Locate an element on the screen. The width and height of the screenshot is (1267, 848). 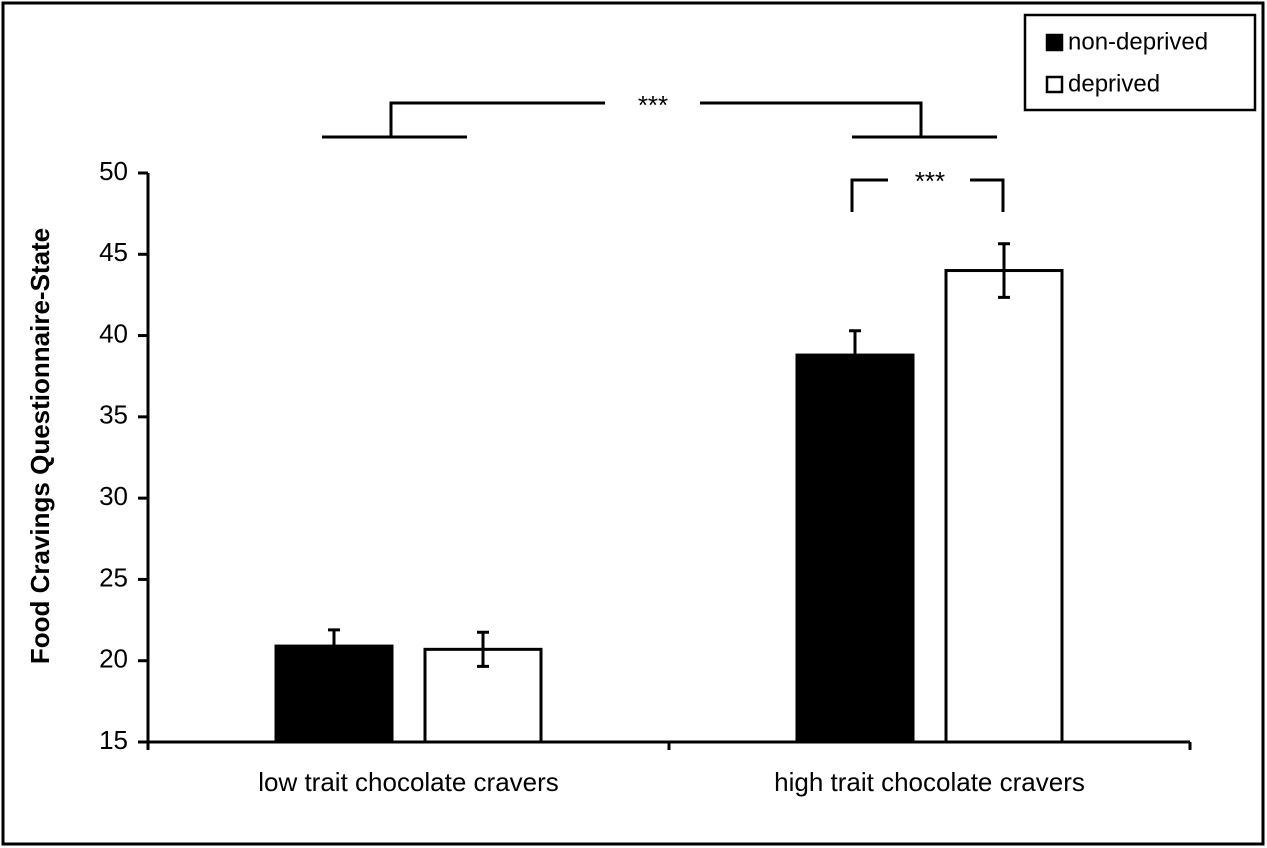
legend-box is located at coordinates (1140, 62).